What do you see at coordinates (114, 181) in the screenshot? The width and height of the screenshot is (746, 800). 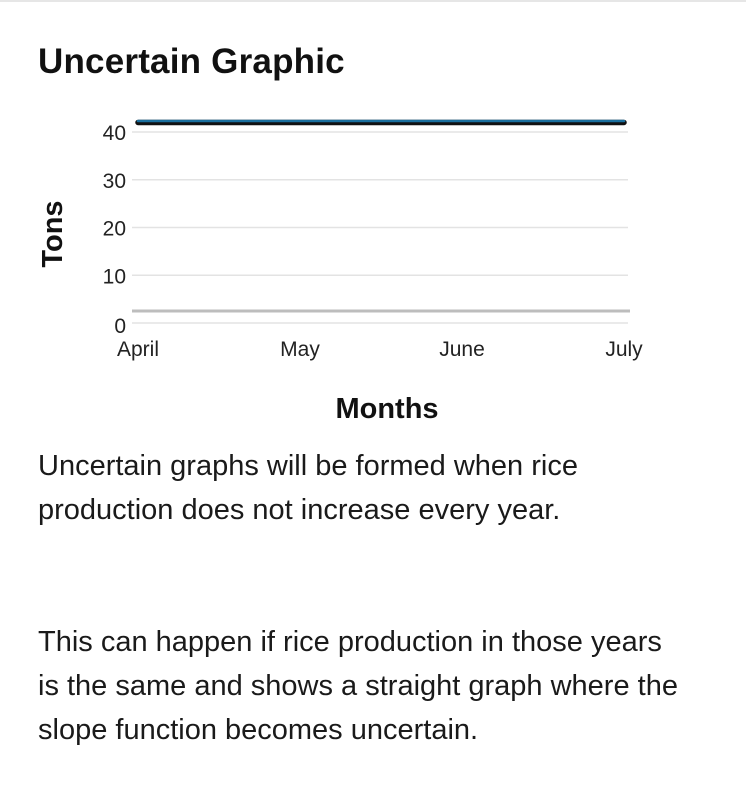 I see `y-tick-label-30: 30` at bounding box center [114, 181].